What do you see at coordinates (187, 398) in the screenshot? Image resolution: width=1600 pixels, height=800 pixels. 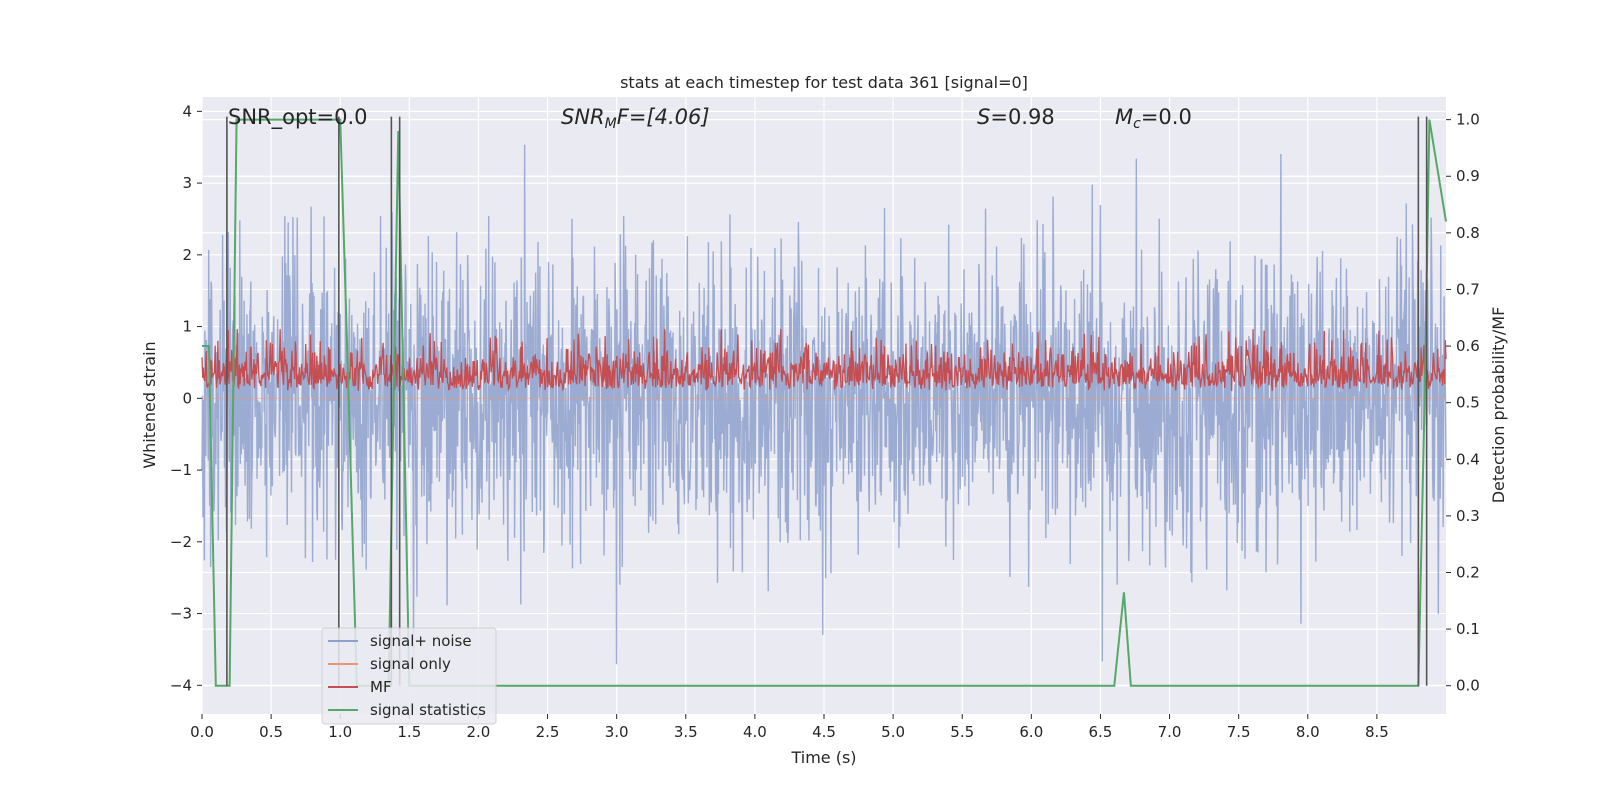 I see `y-tick-label: 0` at bounding box center [187, 398].